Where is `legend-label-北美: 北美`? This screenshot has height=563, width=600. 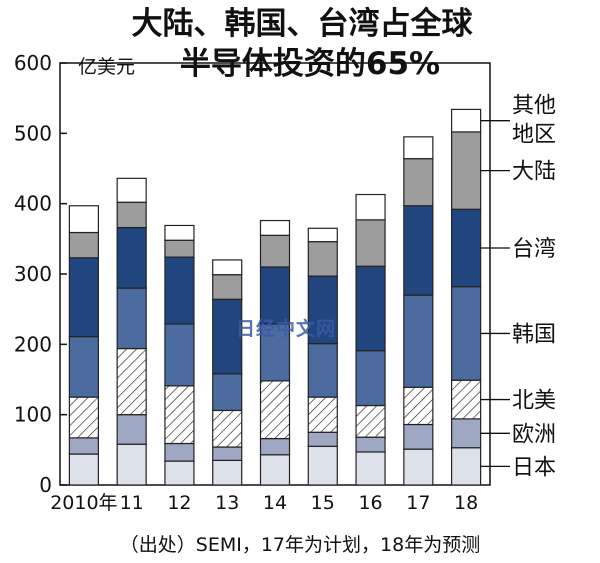 legend-label-北美: 北美 is located at coordinates (534, 401).